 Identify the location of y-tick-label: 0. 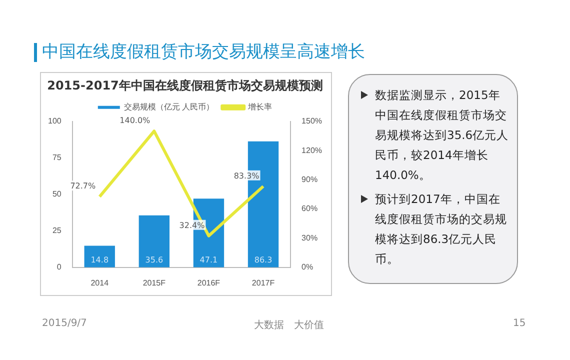
(59, 267).